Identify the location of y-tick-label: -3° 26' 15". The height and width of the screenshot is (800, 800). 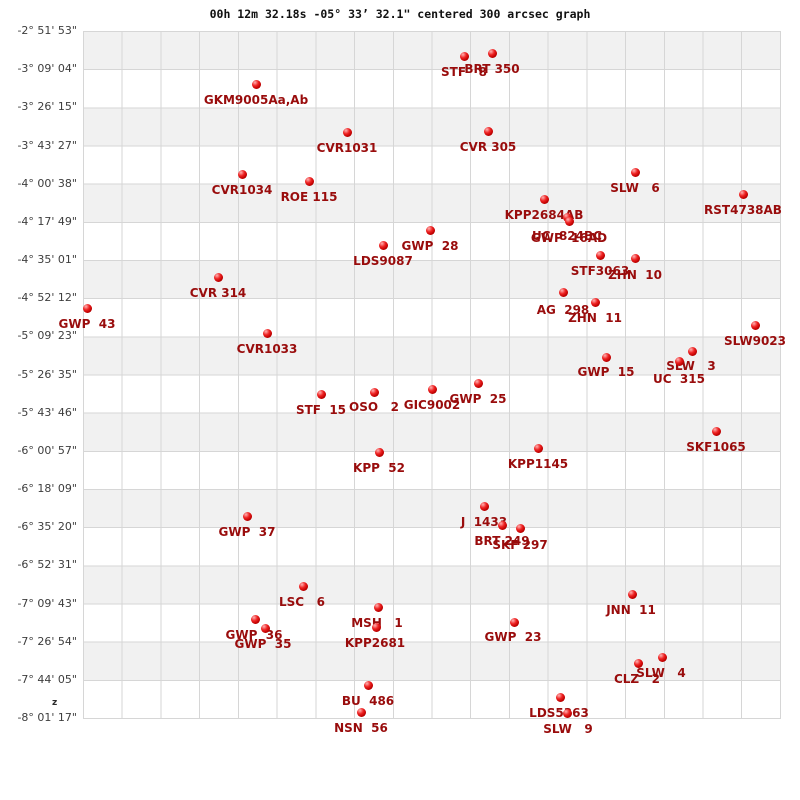
(47, 107).